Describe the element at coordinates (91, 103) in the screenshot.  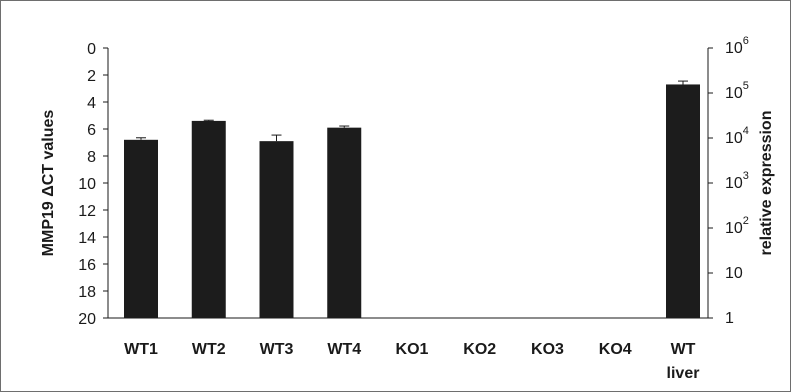
I see `left-y-tick-label: 4` at that location.